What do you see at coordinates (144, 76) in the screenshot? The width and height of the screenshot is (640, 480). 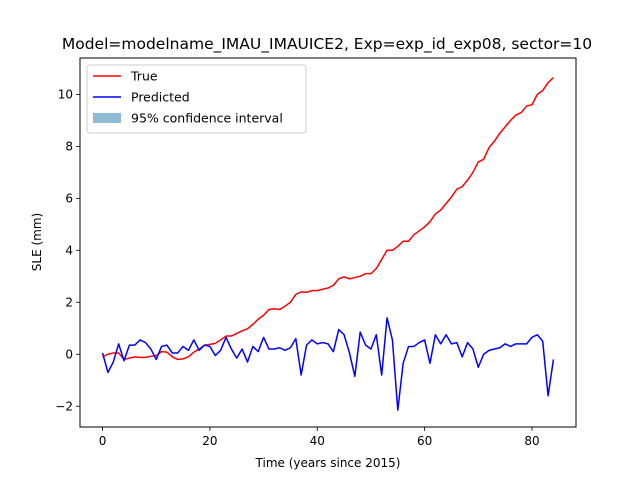 I see `legend-true-label: True` at bounding box center [144, 76].